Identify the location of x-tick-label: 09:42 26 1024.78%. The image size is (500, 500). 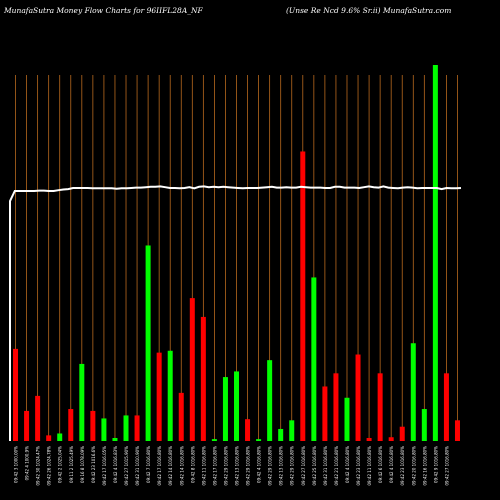
(49, 466).